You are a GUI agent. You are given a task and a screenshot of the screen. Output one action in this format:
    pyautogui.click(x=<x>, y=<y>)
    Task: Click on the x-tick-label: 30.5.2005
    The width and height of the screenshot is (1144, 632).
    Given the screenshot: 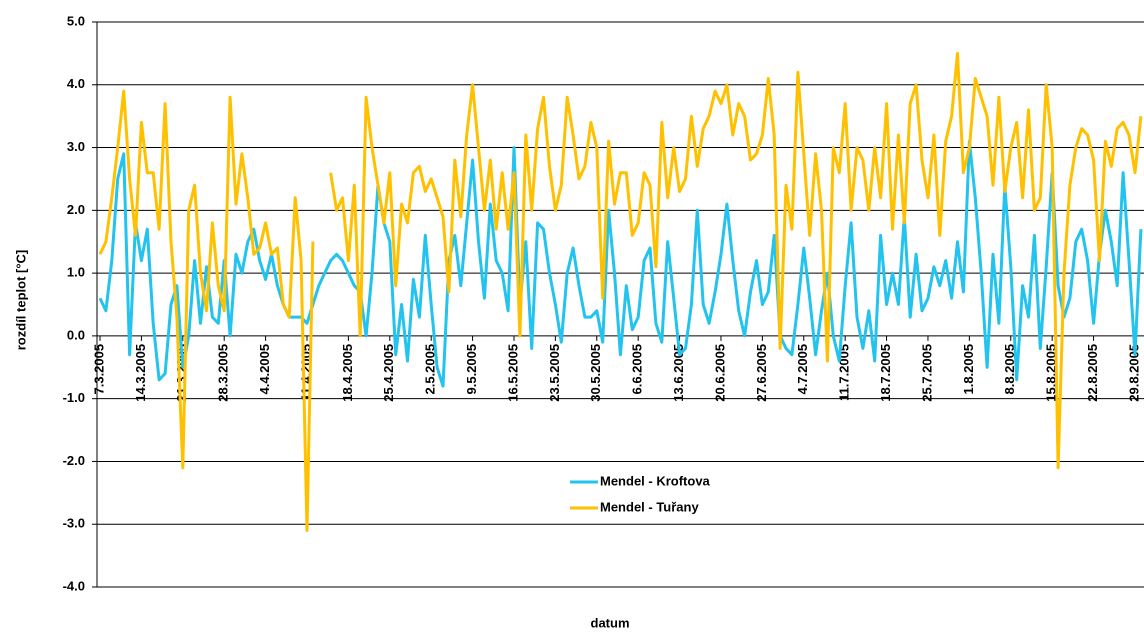 What is the action you would take?
    pyautogui.click(x=595, y=373)
    